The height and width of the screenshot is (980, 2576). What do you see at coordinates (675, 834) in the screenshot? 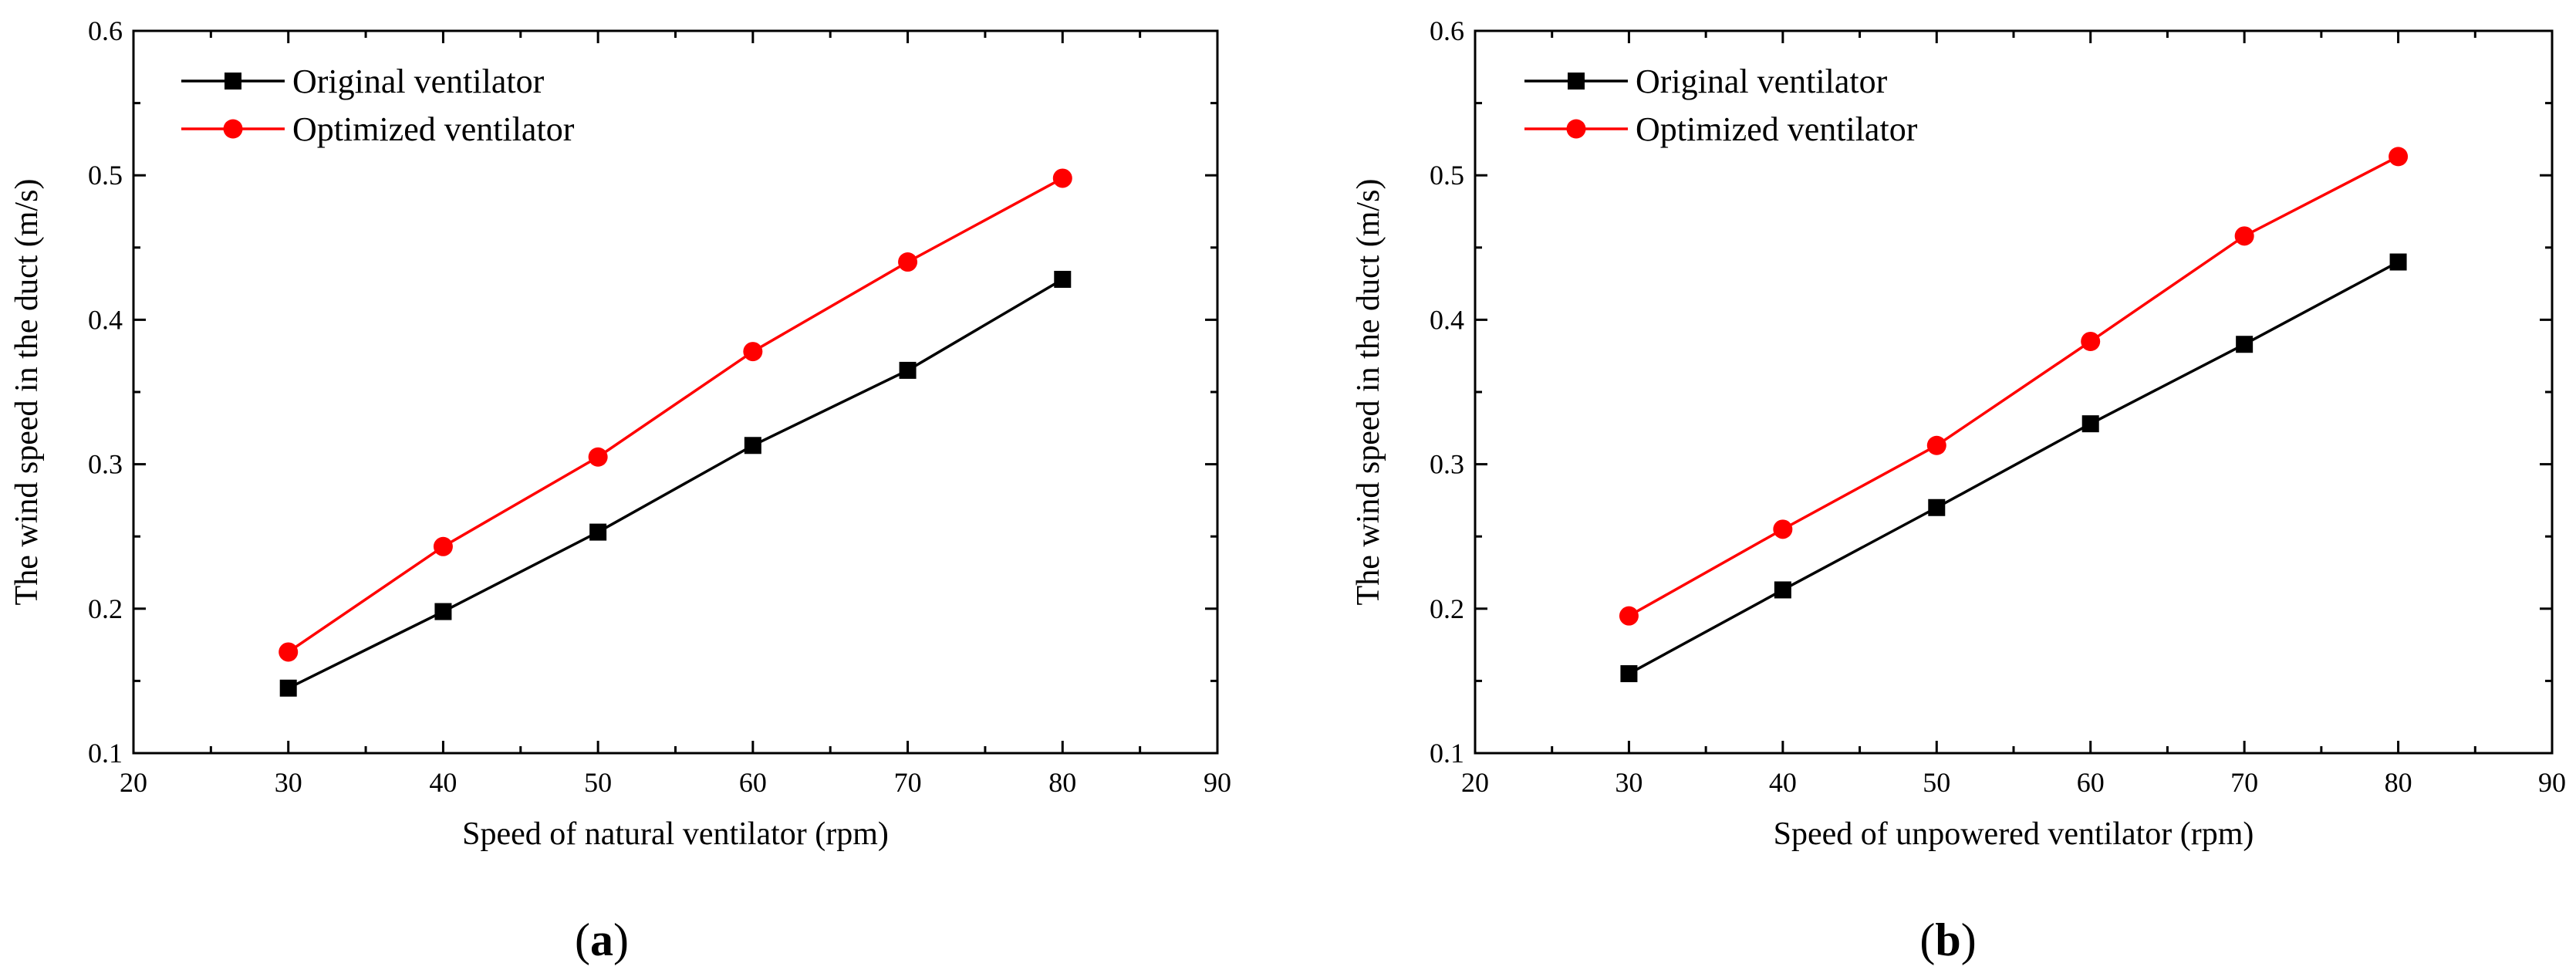
I see `x-axis-title: Speed of natural ventilator (rpm)` at bounding box center [675, 834].